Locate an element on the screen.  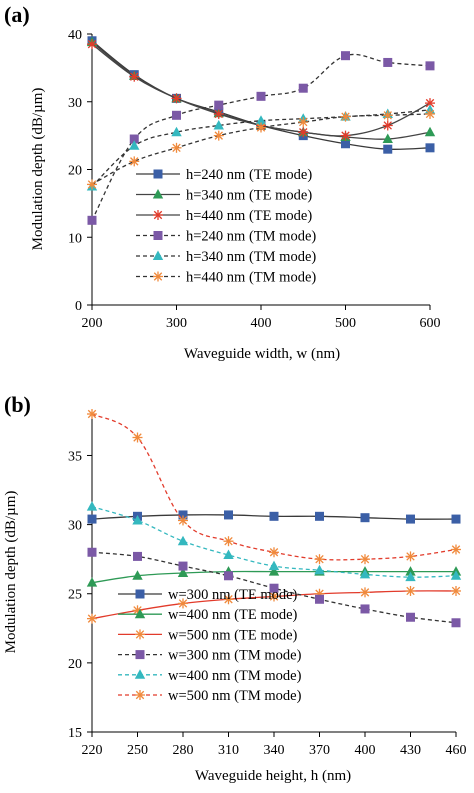
legend-label: h=440 nm (TM mode) is located at coordinates (251, 278).